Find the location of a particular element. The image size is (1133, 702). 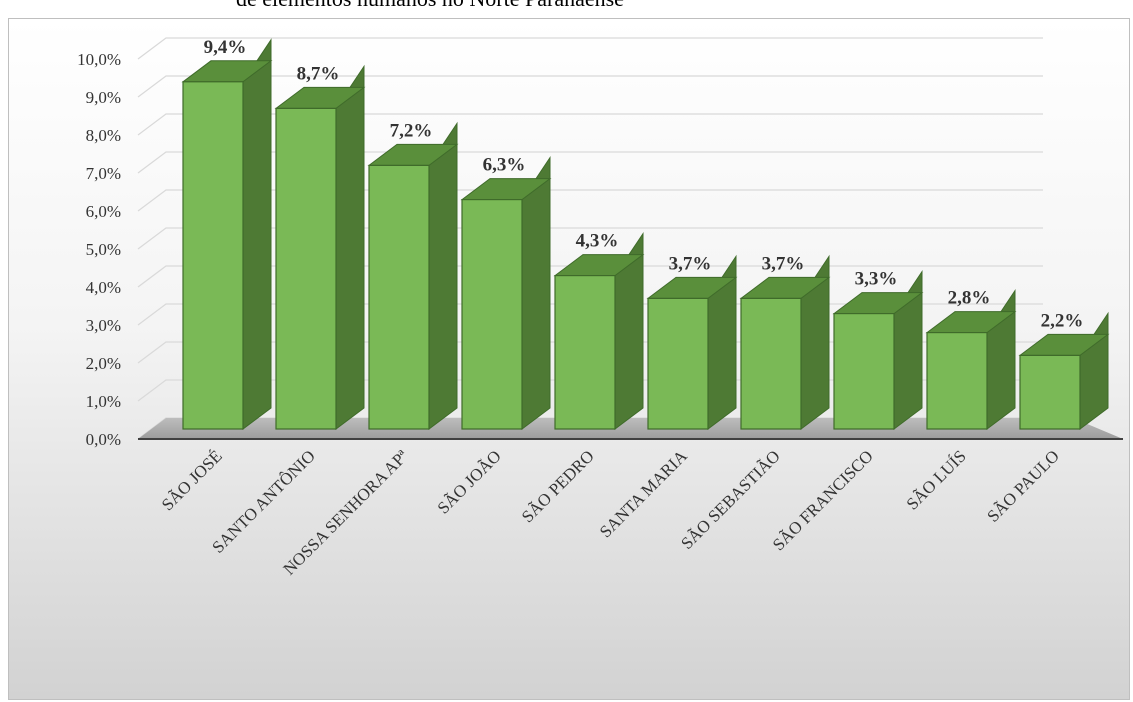

chart-caption: de elementos humanos no Norte Paranaense is located at coordinates (566, 8).